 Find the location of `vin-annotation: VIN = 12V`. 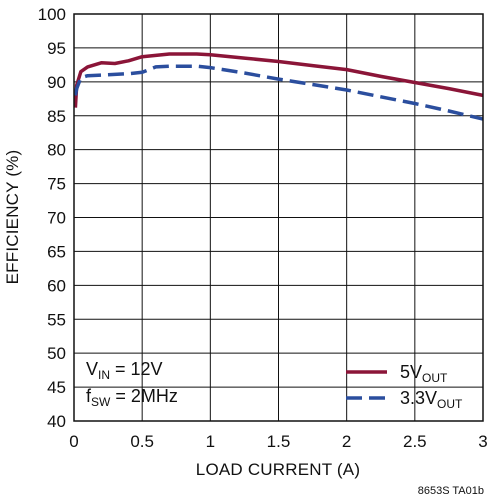

vin-annotation: VIN = 12V is located at coordinates (124, 370).